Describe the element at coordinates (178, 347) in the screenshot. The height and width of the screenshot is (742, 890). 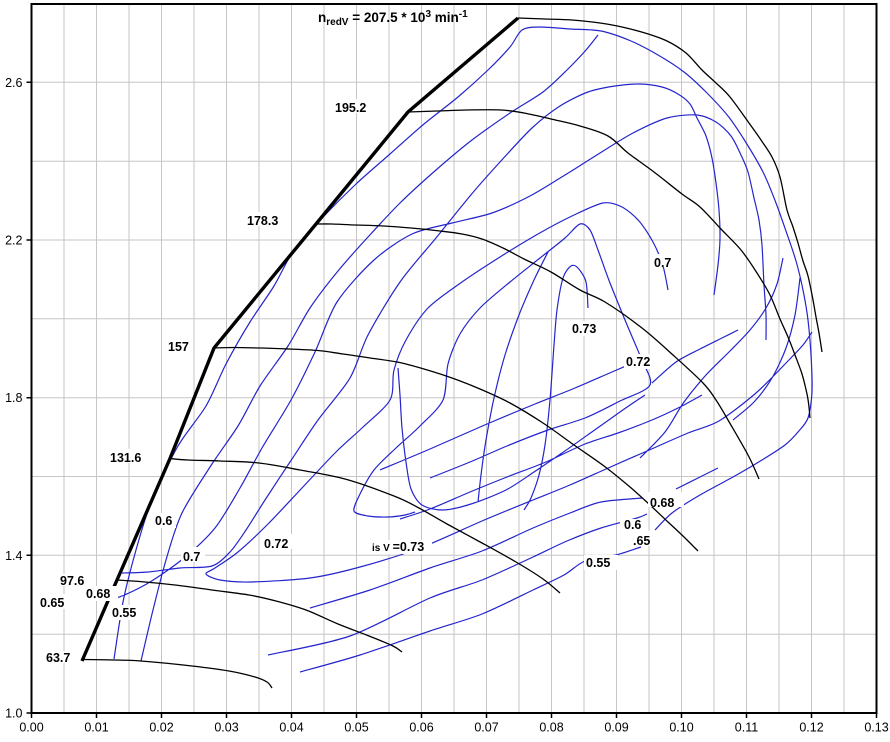
I see `svg-text: 157` at that location.